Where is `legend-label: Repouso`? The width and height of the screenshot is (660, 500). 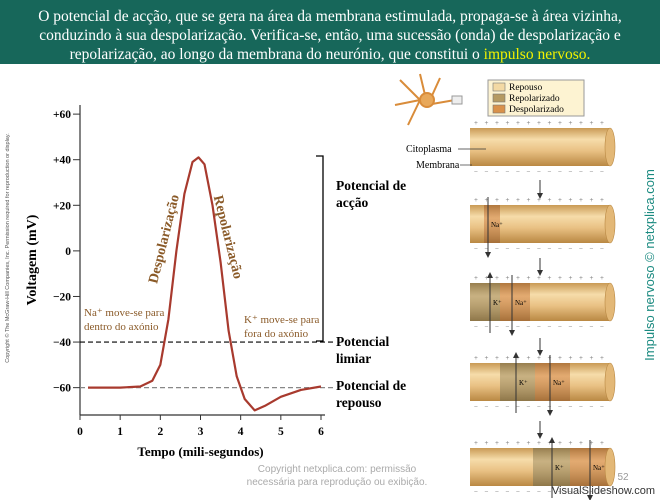 legend-label: Repouso is located at coordinates (526, 88).